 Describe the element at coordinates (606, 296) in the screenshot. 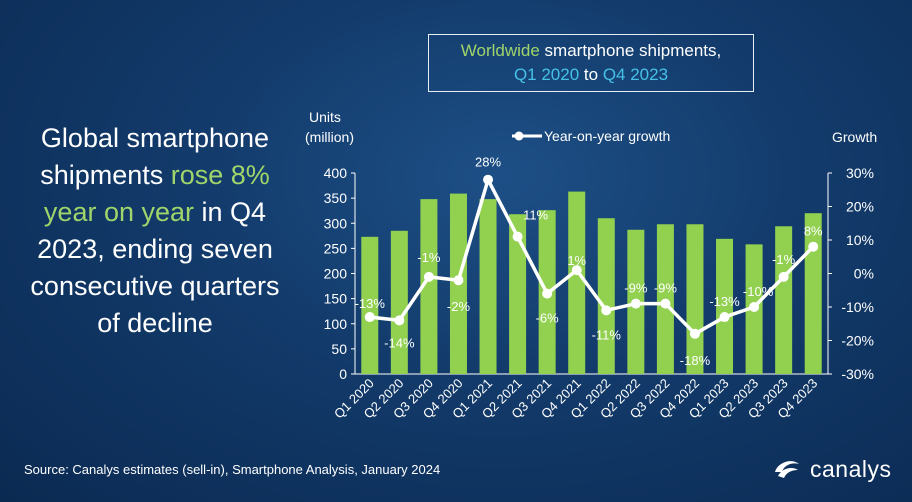

I see `bar-q1-2022` at that location.